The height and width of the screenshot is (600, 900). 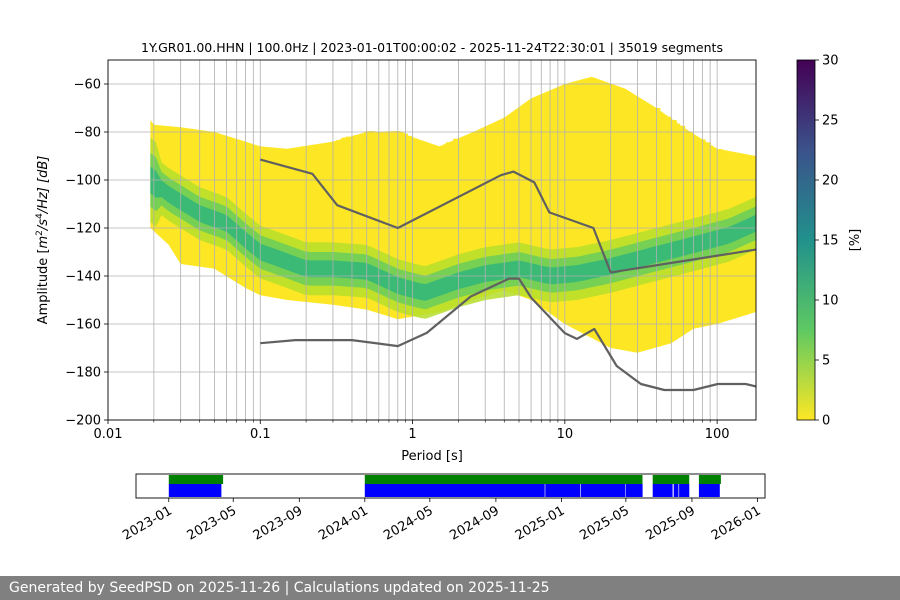 I want to click on timeline-tick-label: 2025-05, so click(x=604, y=523).